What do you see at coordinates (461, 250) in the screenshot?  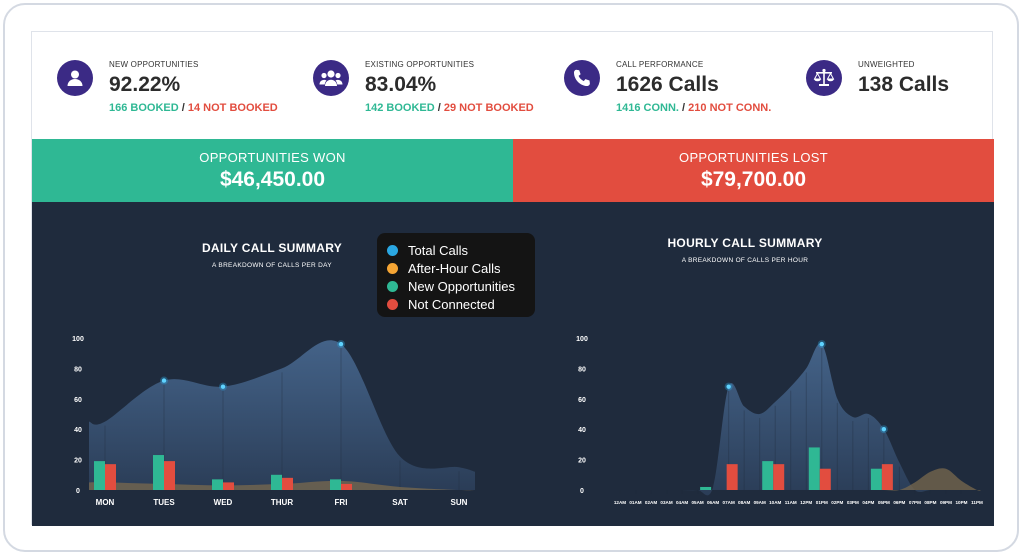 I see `legend-item-total-calls: Total Calls` at bounding box center [461, 250].